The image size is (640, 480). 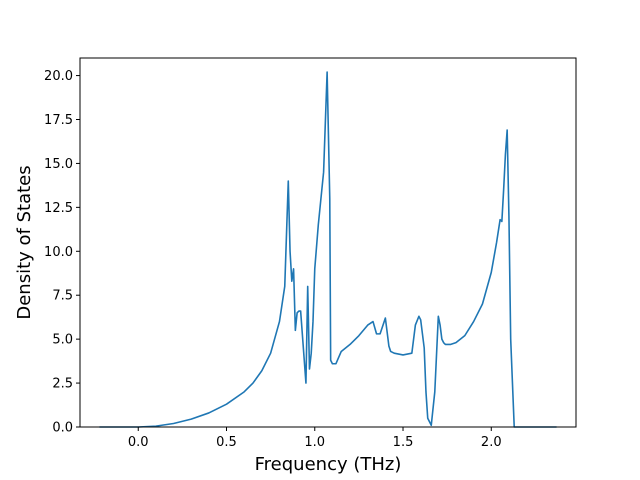 What do you see at coordinates (62, 384) in the screenshot?
I see `y-tick-label: 2.5` at bounding box center [62, 384].